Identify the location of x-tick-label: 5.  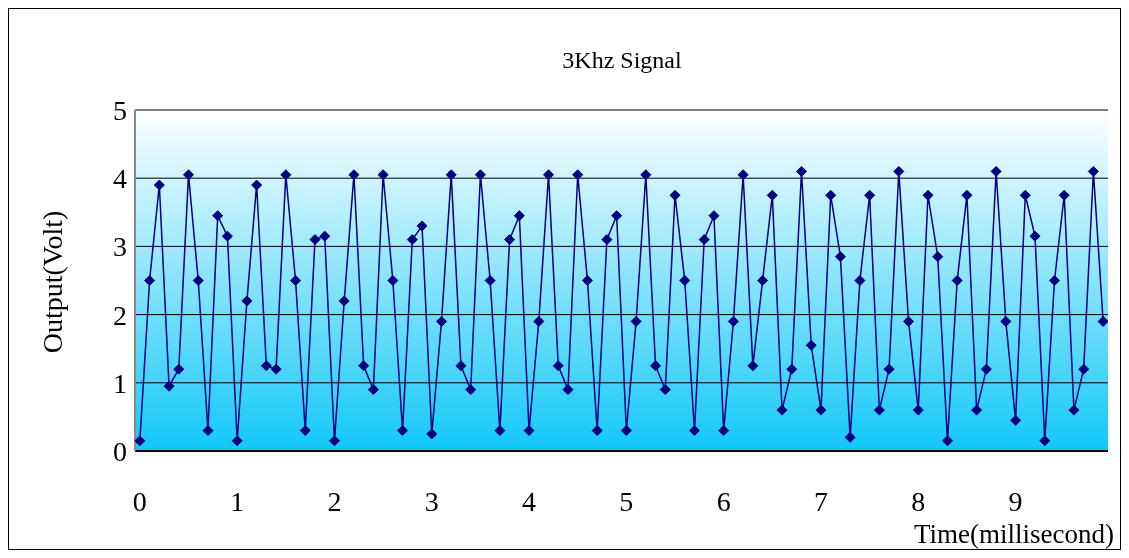
(626, 501).